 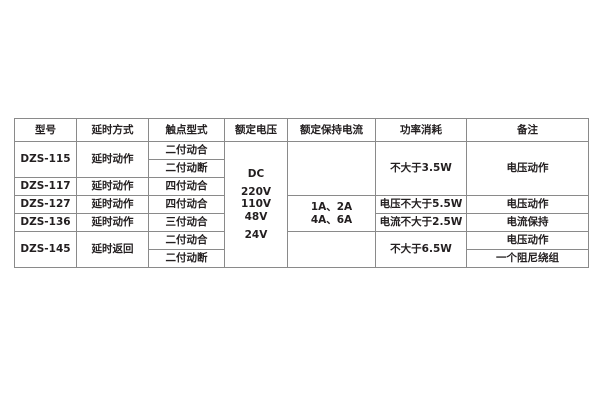 What do you see at coordinates (421, 249) in the screenshot?
I see `cell-power-4: 不大于6.5W` at bounding box center [421, 249].